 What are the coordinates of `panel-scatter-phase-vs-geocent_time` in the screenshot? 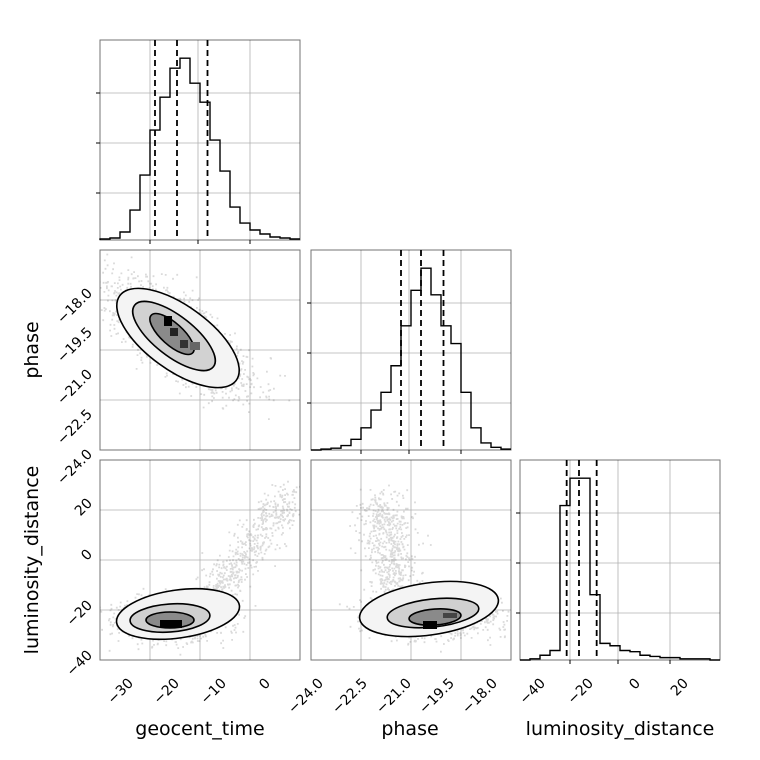 It's located at (200, 350).